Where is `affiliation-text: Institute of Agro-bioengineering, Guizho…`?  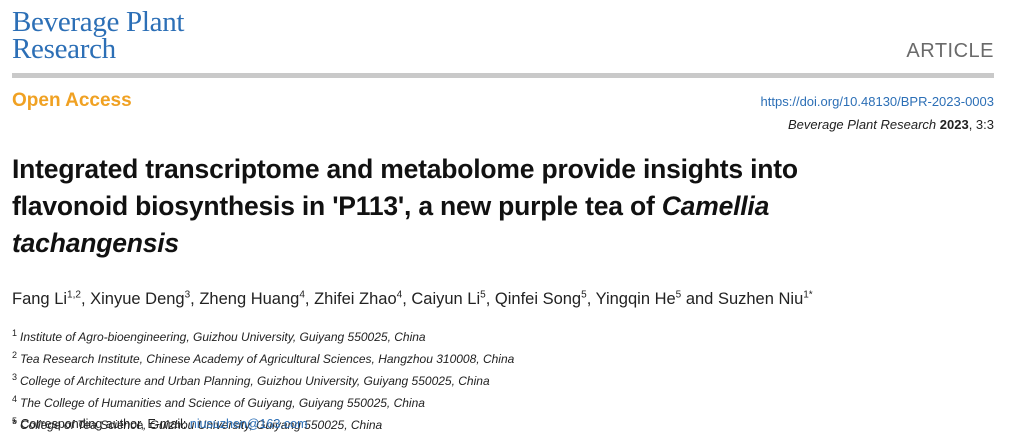 affiliation-text: Institute of Agro-bioengineering, Guizho… is located at coordinates (223, 337).